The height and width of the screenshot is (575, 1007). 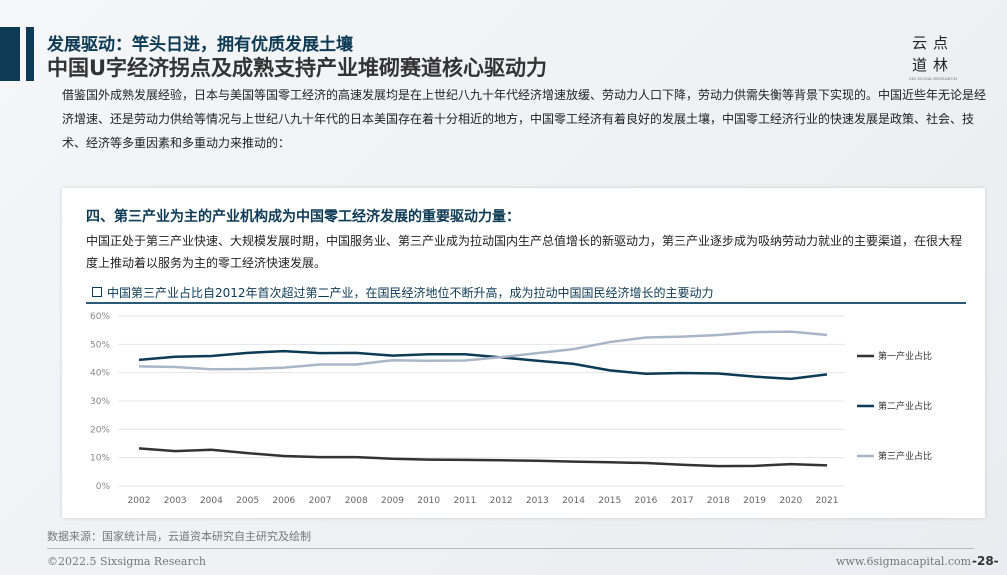 What do you see at coordinates (428, 501) in the screenshot?
I see `x-tick-label: 2010` at bounding box center [428, 501].